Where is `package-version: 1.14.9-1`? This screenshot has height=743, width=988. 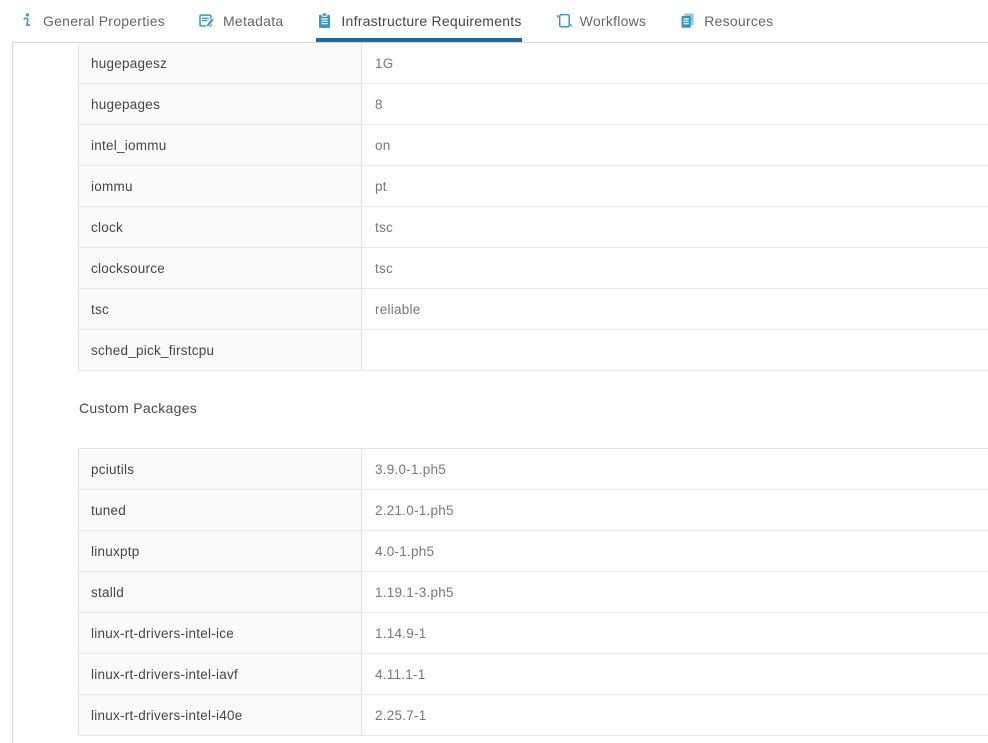
package-version: 1.14.9-1 is located at coordinates (401, 633).